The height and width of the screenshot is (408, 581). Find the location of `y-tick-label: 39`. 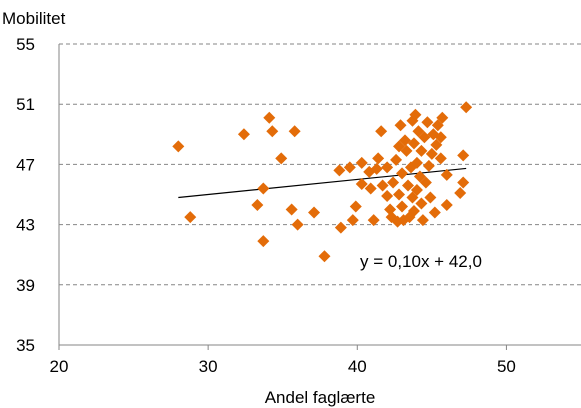

y-tick-label: 39 is located at coordinates (25, 285).